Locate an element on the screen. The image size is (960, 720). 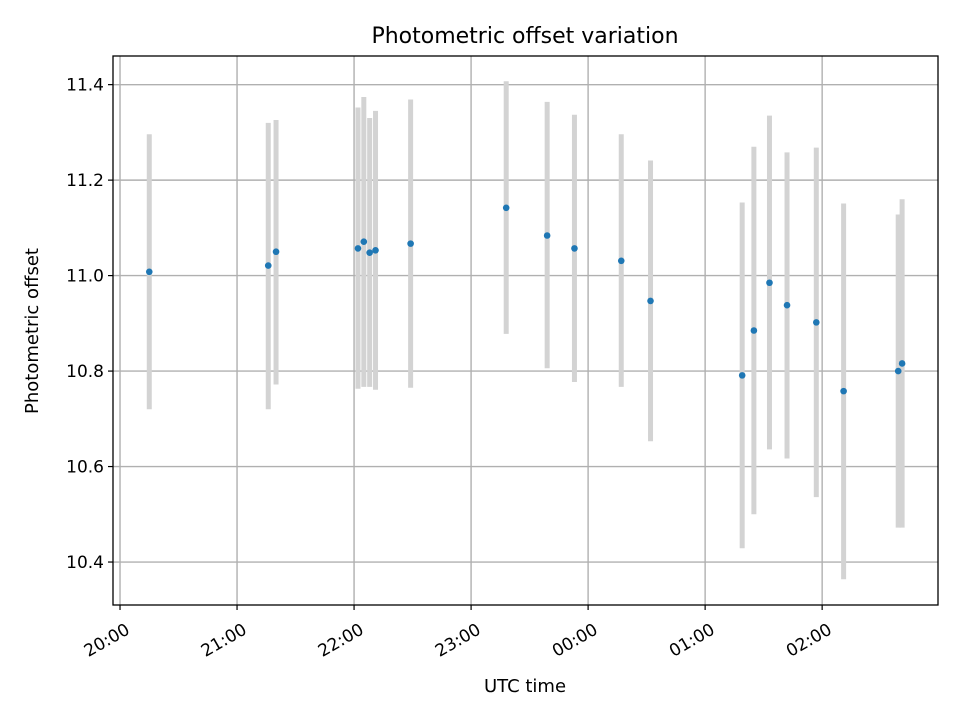
x-tick-label: 01:00 is located at coordinates (692, 641).